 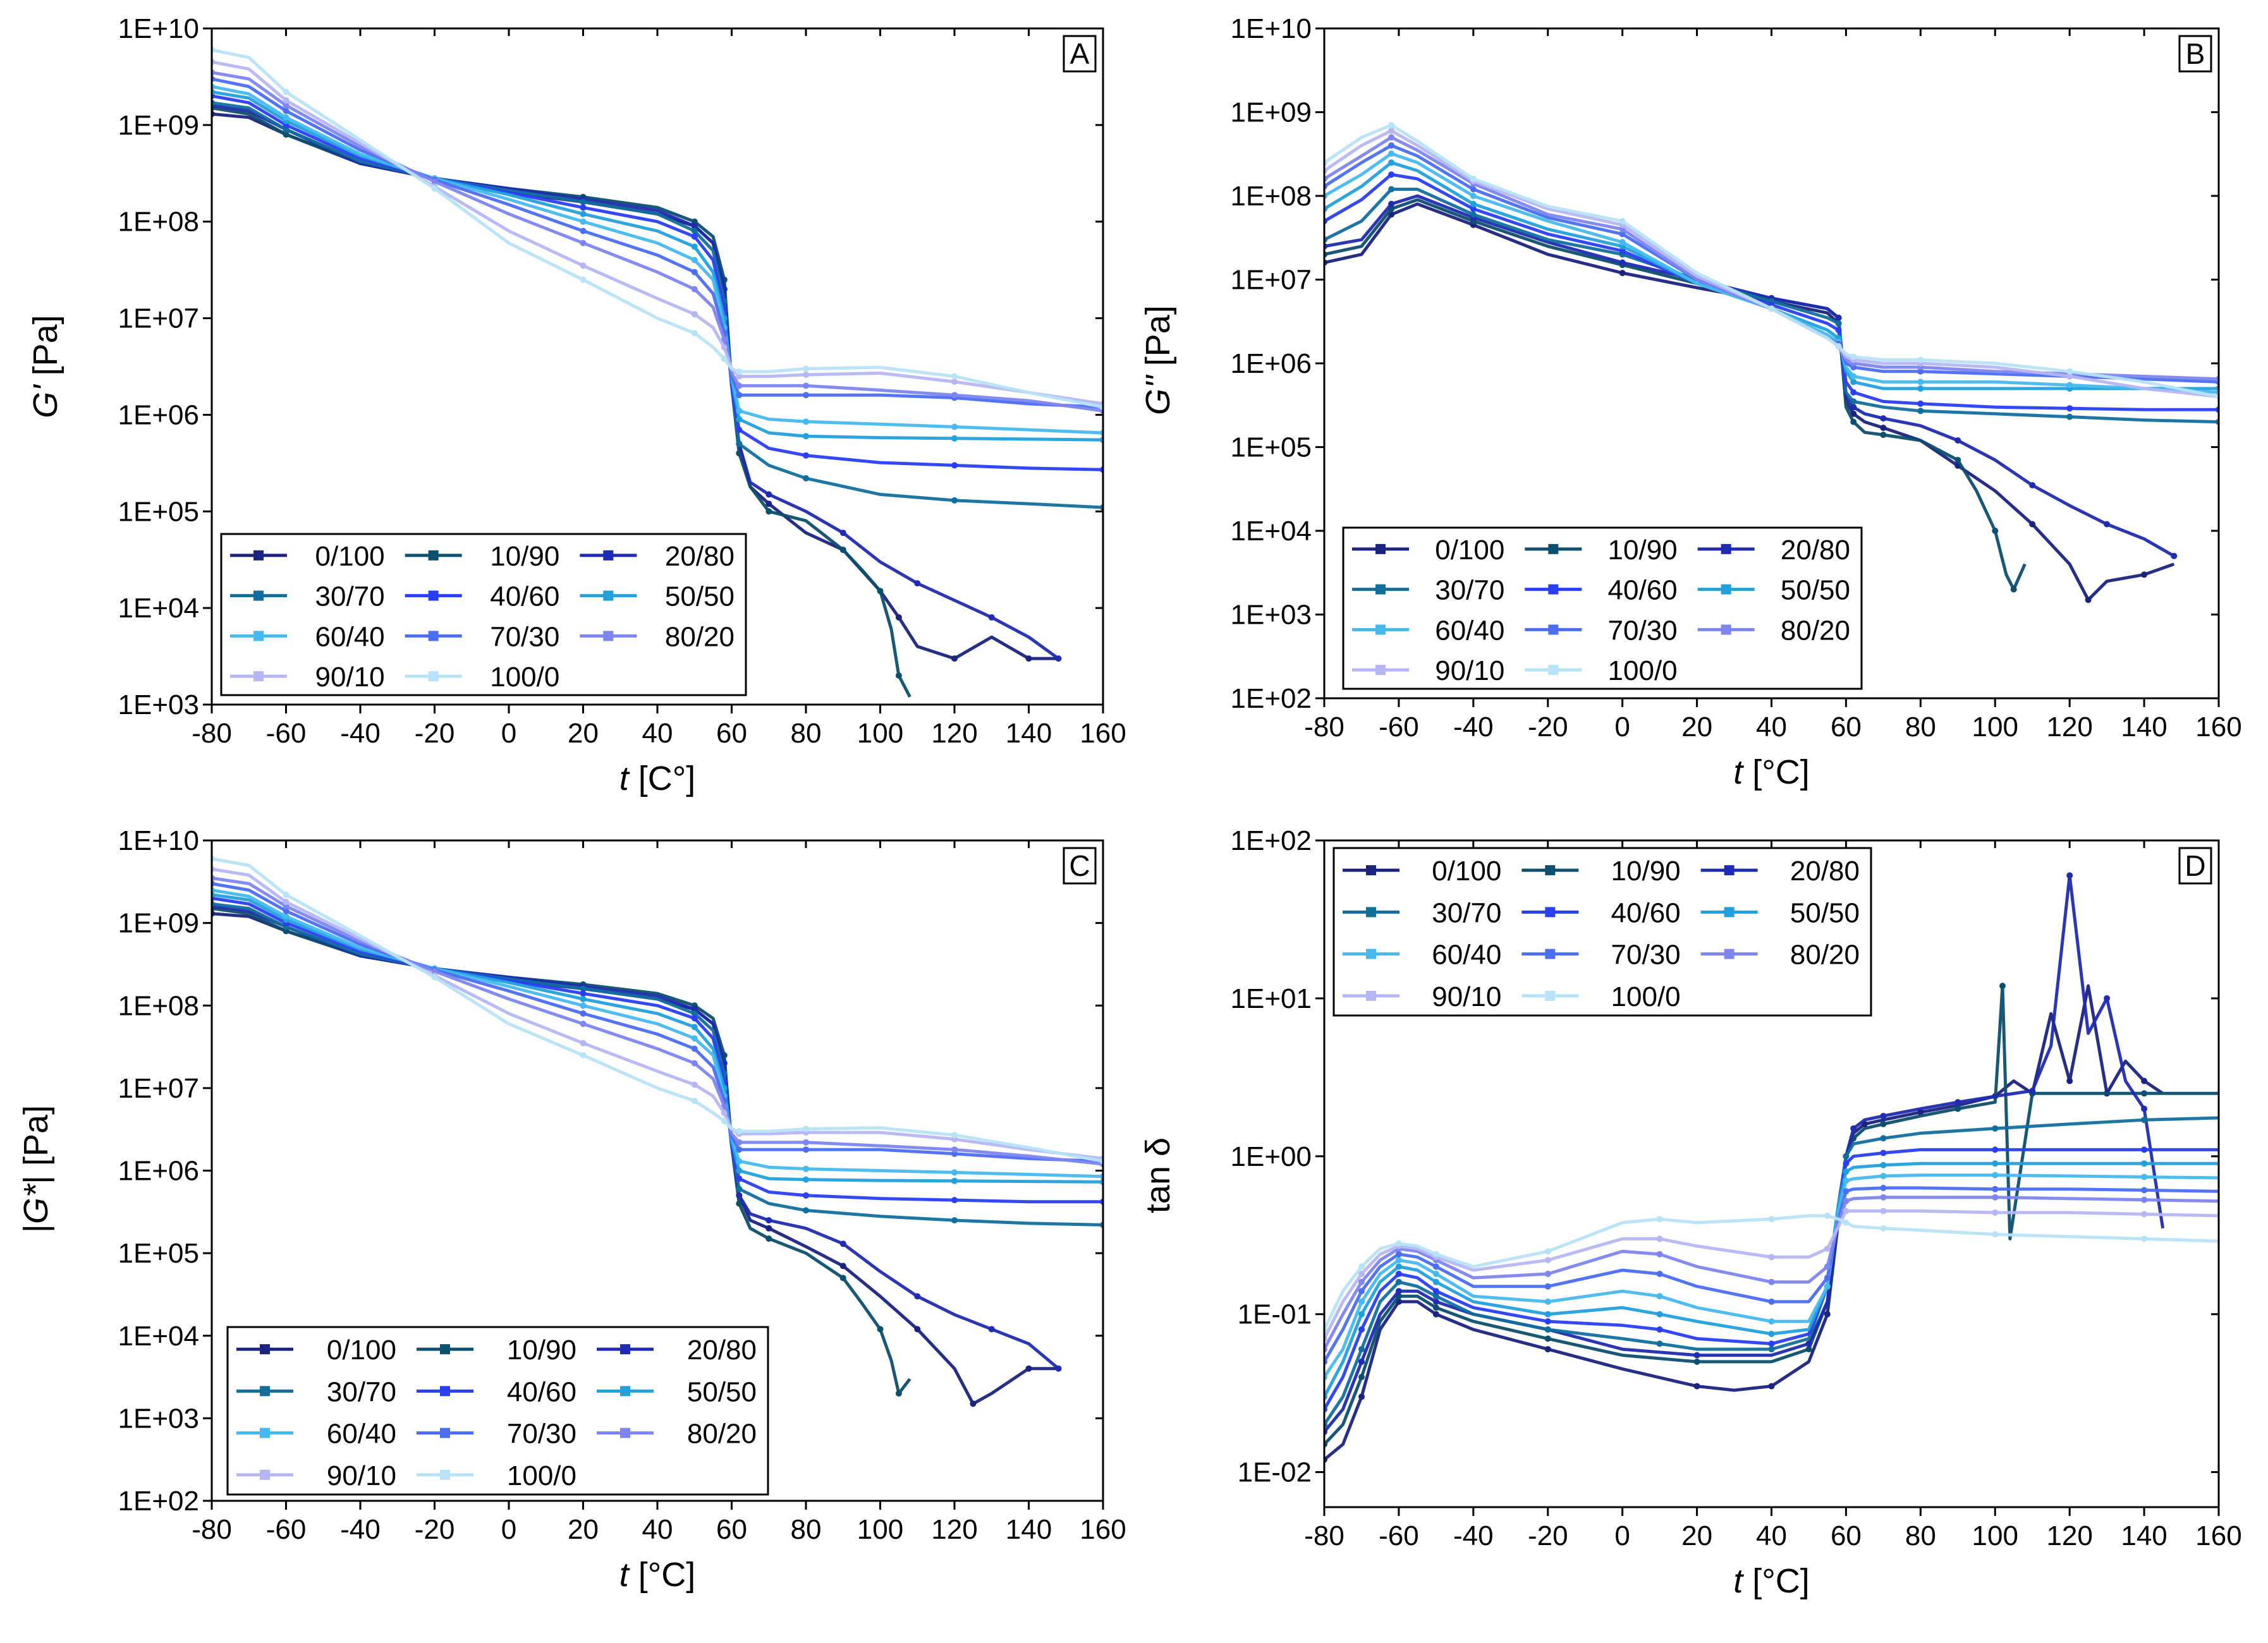 What do you see at coordinates (1467, 871) in the screenshot?
I see `legend-label: 0/100` at bounding box center [1467, 871].